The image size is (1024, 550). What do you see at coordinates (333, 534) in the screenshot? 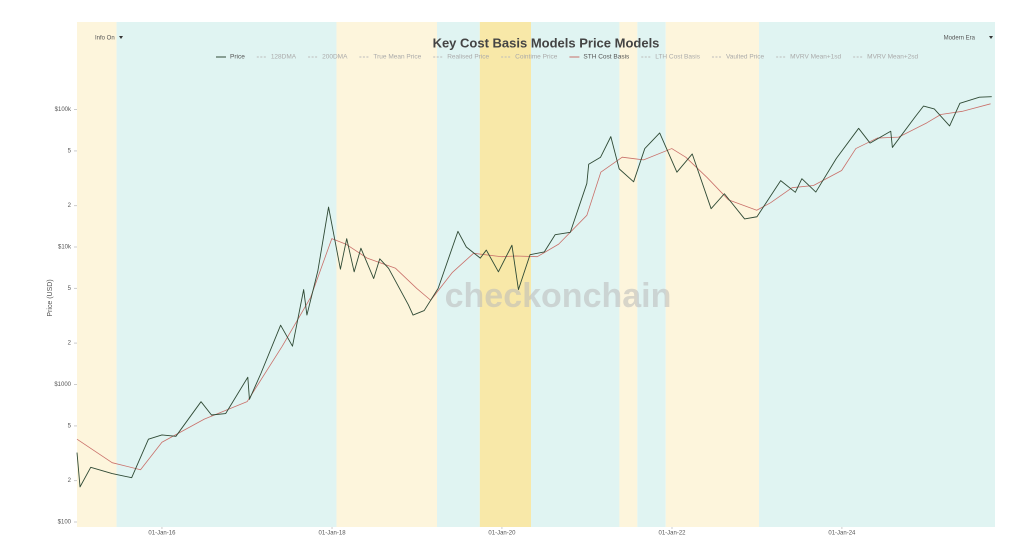
I see `x-tick-label: 01-Jan-18` at bounding box center [333, 534].